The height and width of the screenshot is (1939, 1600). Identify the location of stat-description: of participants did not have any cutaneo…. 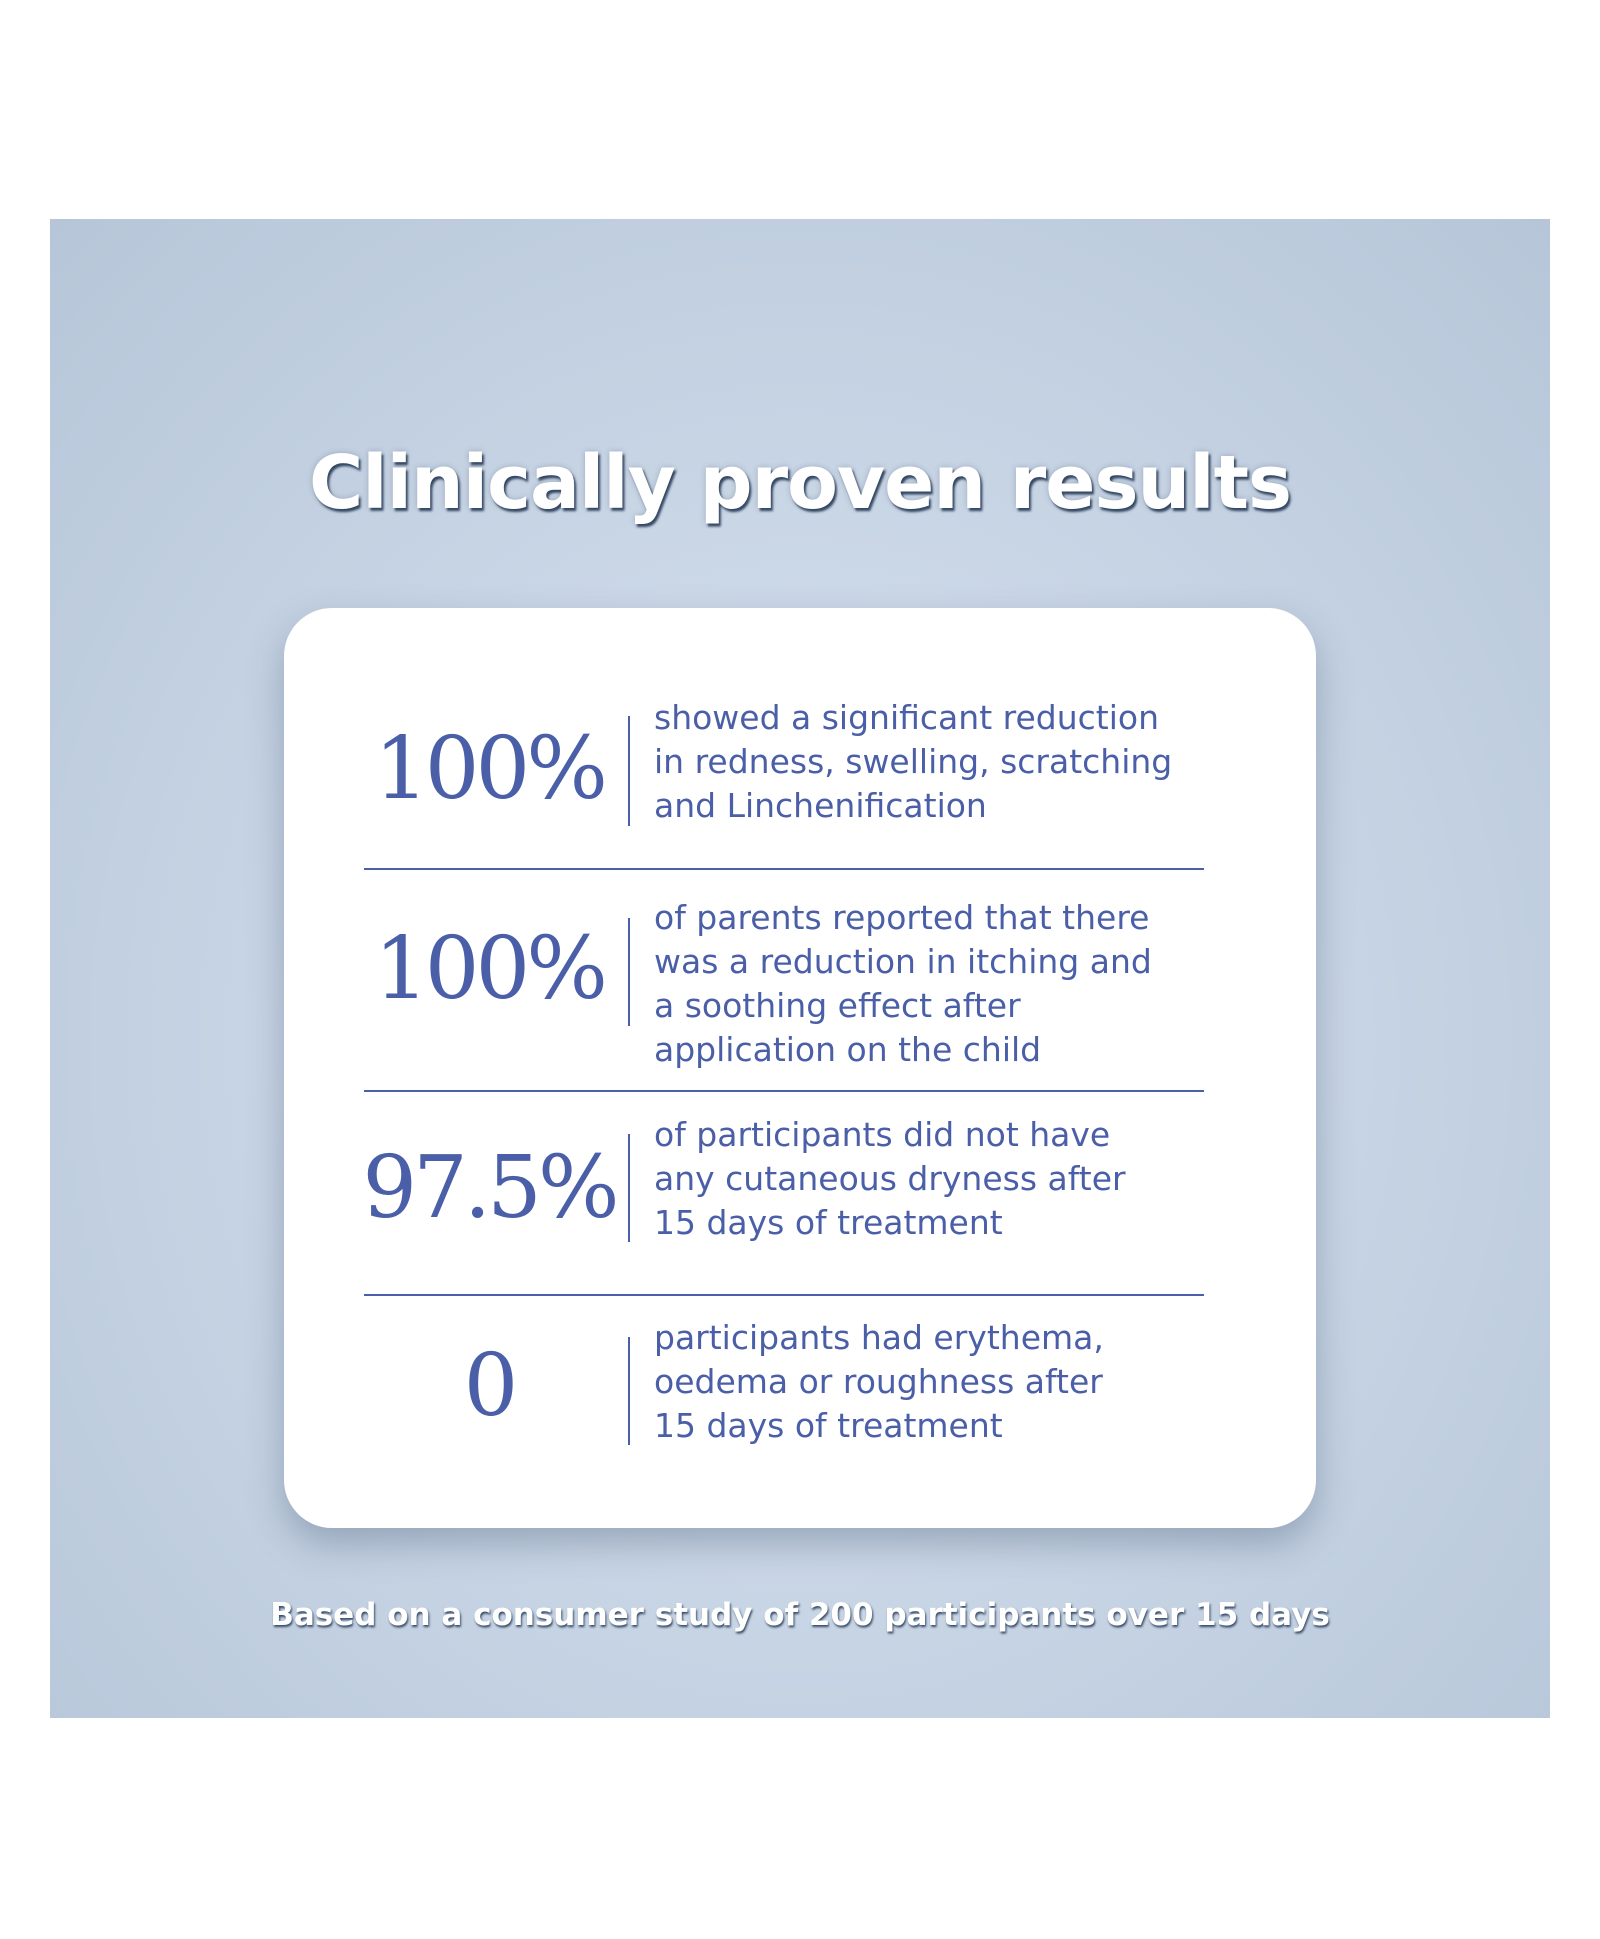
(934, 1179).